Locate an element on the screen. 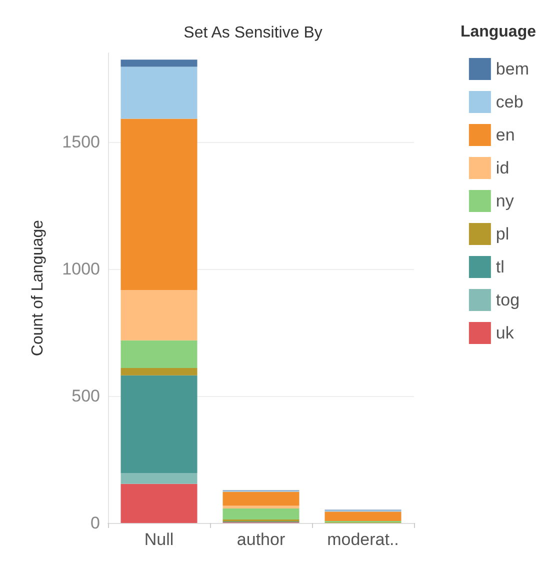 This screenshot has height=571, width=552. legend-label: en is located at coordinates (505, 135).